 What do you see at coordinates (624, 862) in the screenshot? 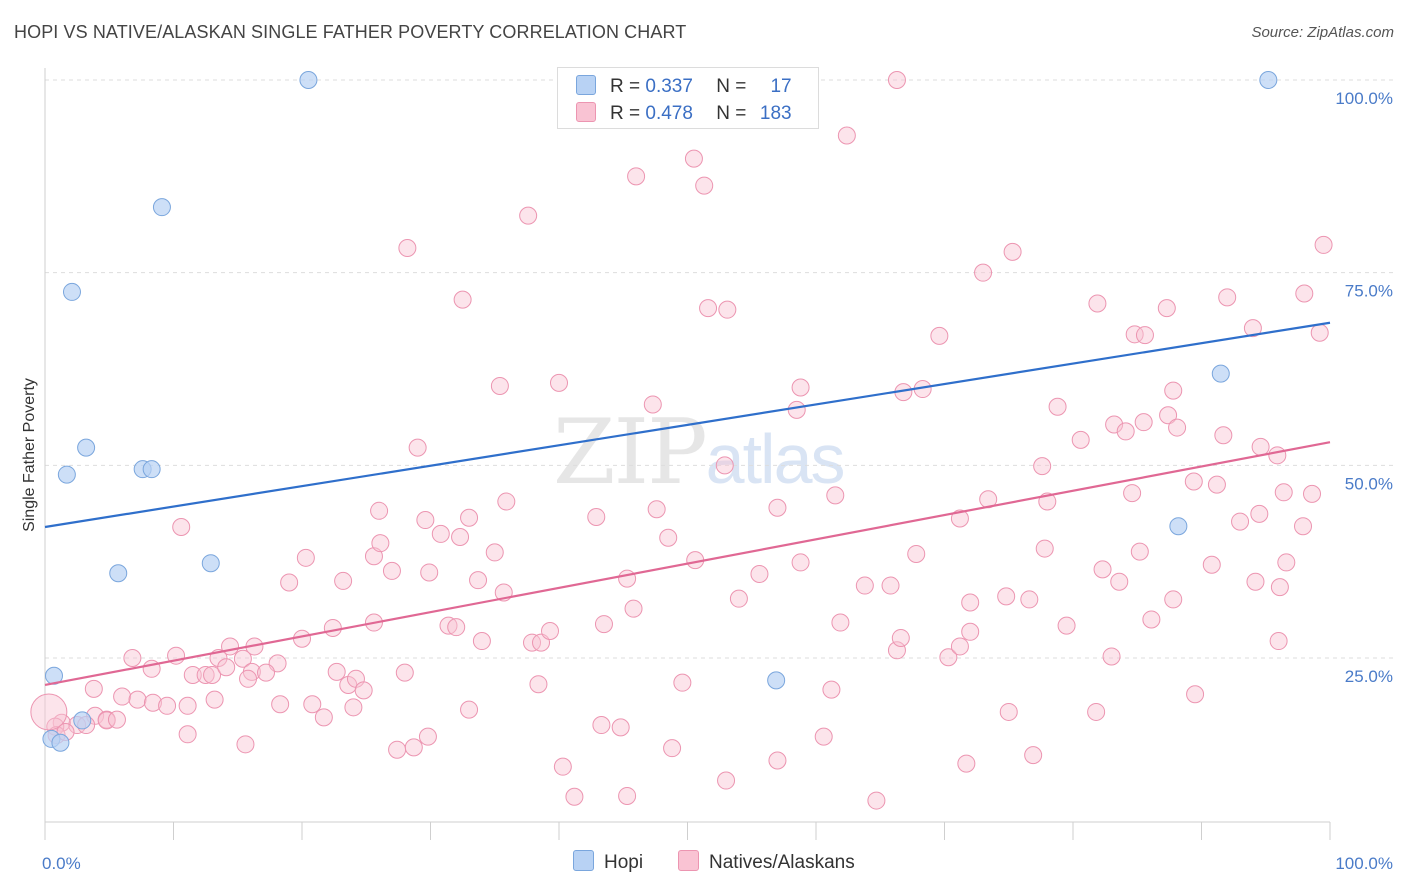
I see `legend-hopi-label: Hopi` at bounding box center [624, 862].